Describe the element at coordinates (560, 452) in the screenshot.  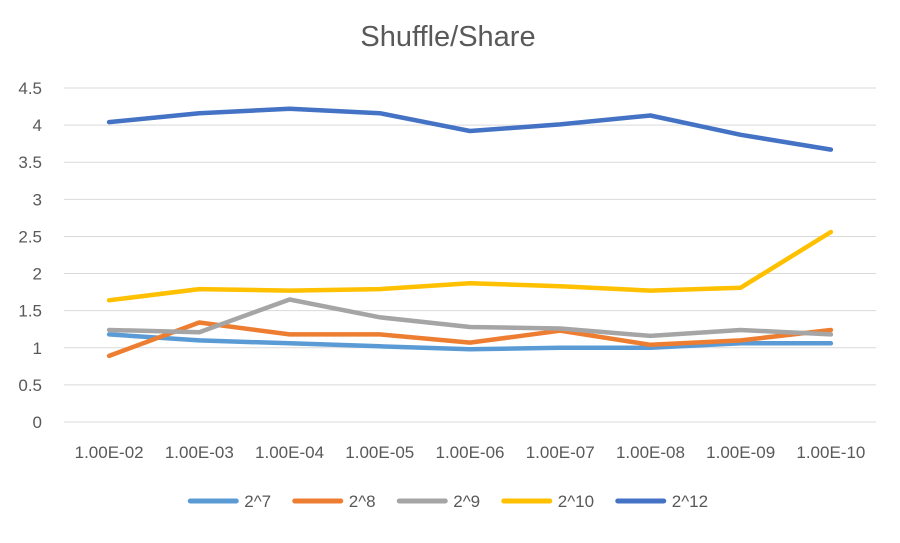
I see `x-tick-label: 1.00E-07` at that location.